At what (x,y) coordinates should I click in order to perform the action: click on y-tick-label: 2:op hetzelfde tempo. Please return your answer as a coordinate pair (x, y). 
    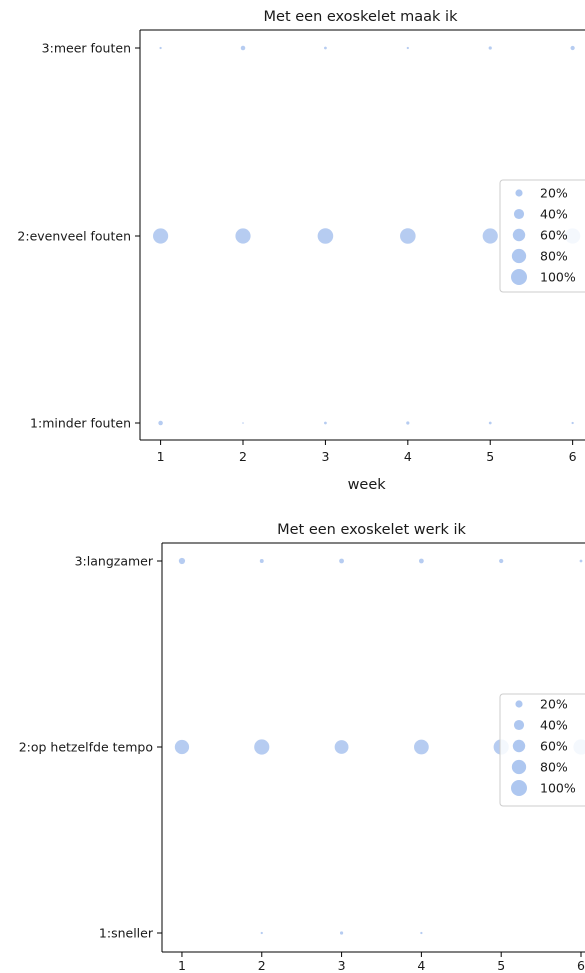
    Looking at the image, I should click on (86, 747).